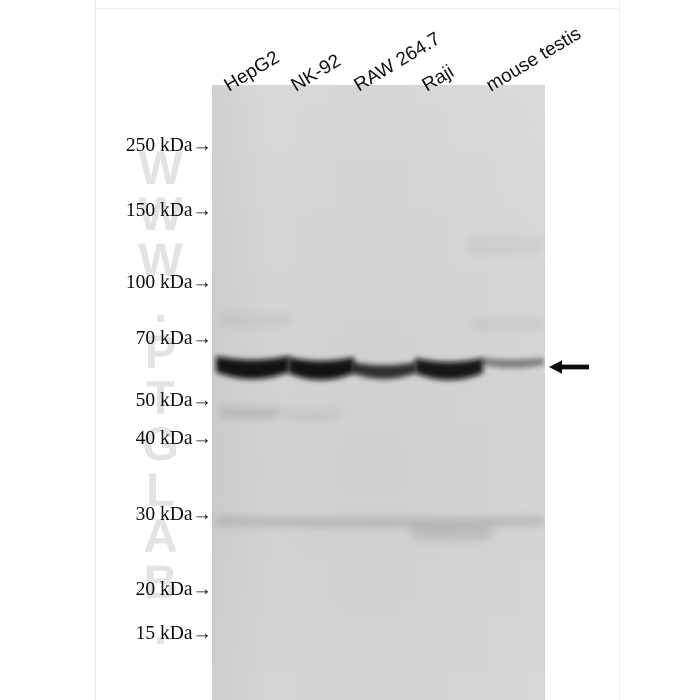  I want to click on ladder-mark-20kda: 20 kDa→, so click(173, 589).